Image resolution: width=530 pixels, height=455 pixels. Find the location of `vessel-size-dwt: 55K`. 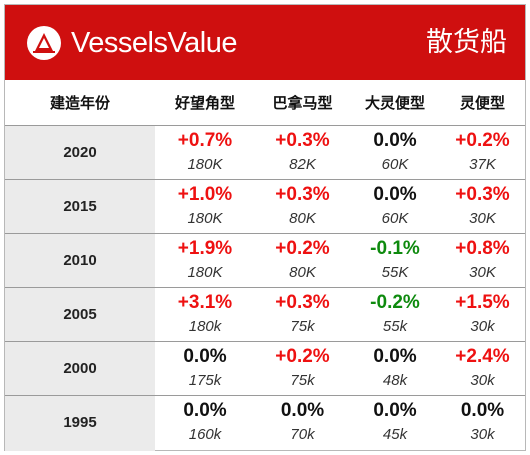

vessel-size-dwt: 55K is located at coordinates (395, 272).